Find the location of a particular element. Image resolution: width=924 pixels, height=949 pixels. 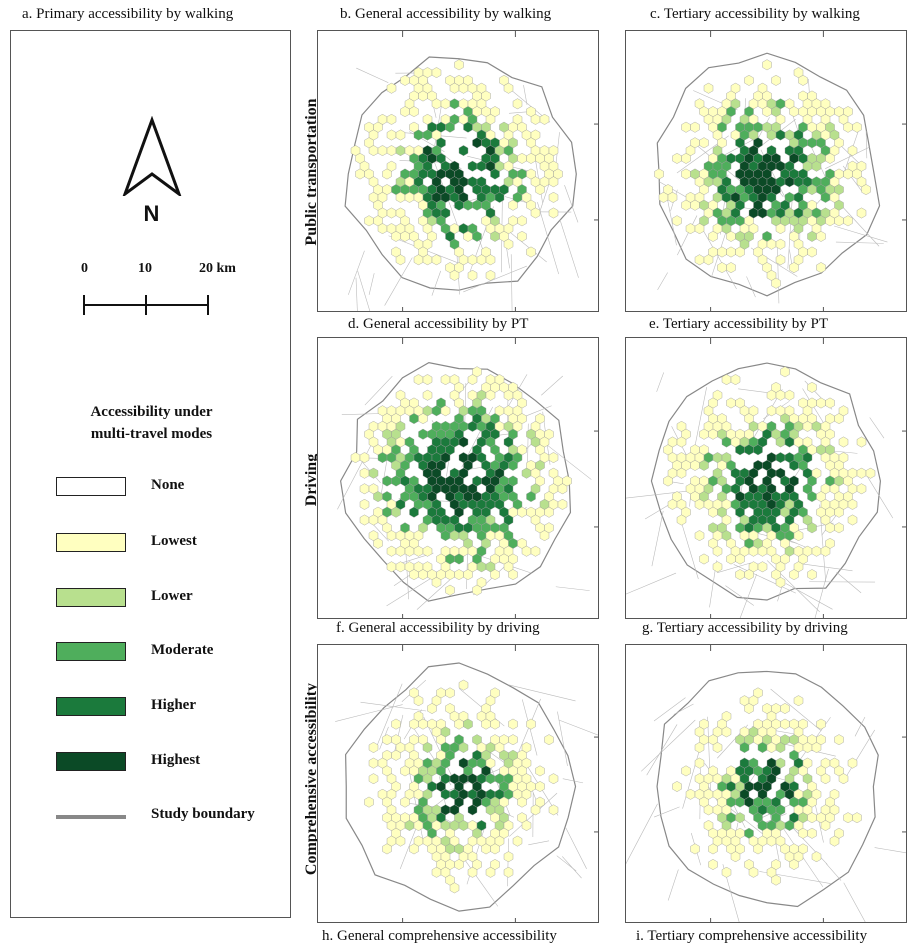

scale-tick-10: 10 is located at coordinates (145, 268).